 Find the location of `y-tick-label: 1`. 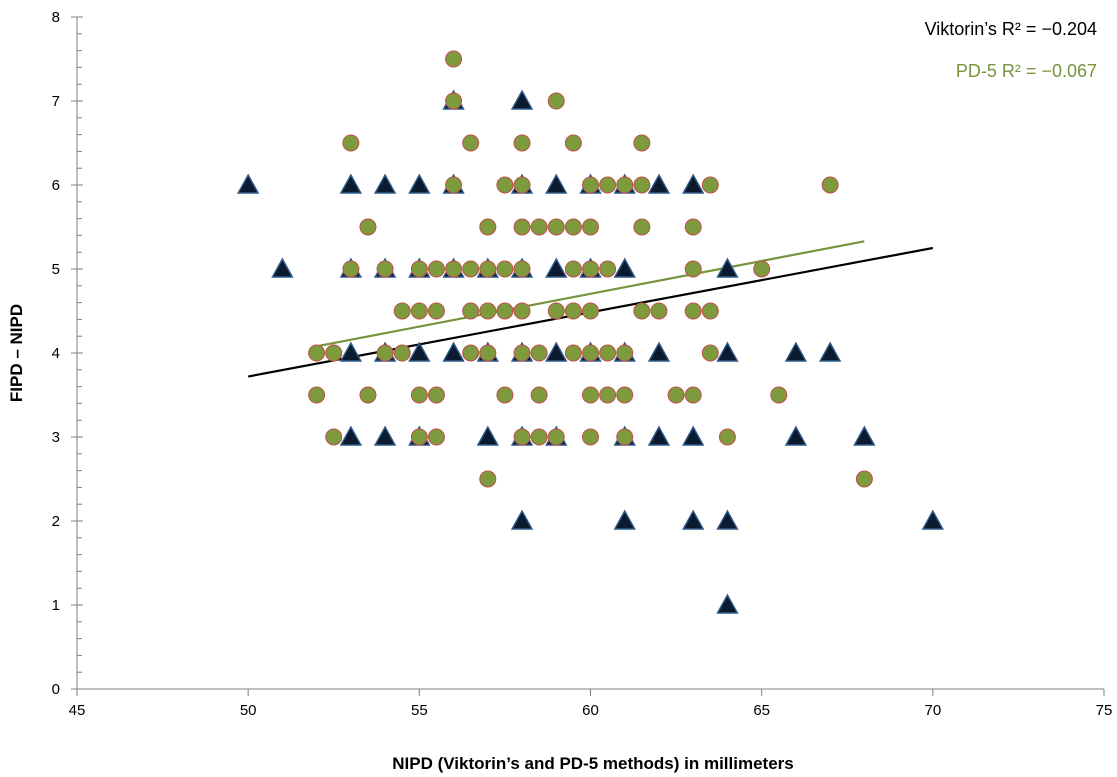

y-tick-label: 1 is located at coordinates (56, 605).